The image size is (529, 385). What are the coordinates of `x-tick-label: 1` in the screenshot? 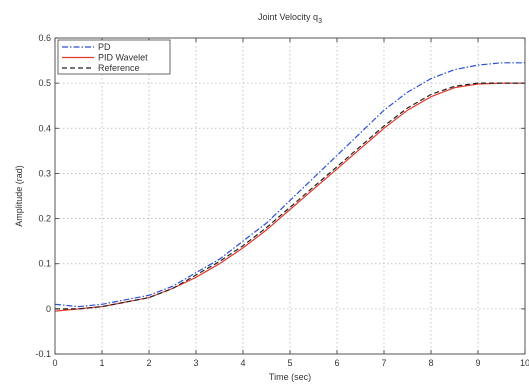 It's located at (101, 363).